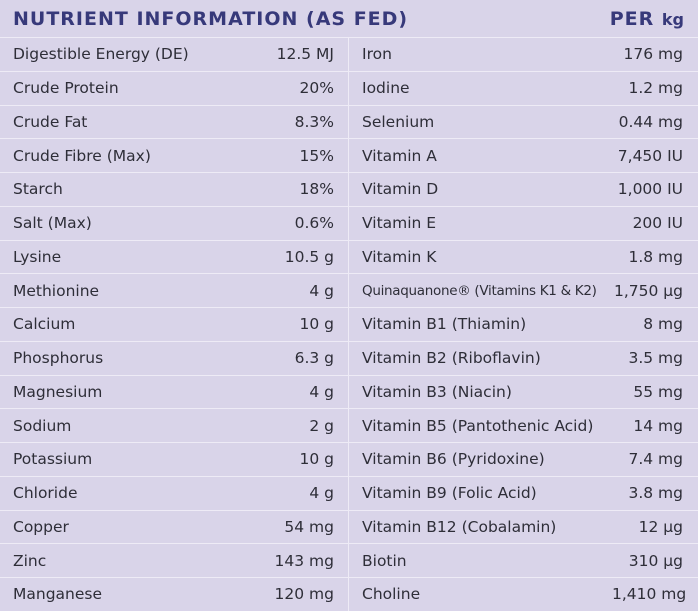 Image resolution: width=698 pixels, height=611 pixels. I want to click on nutrient-name: Selenium, so click(480, 121).